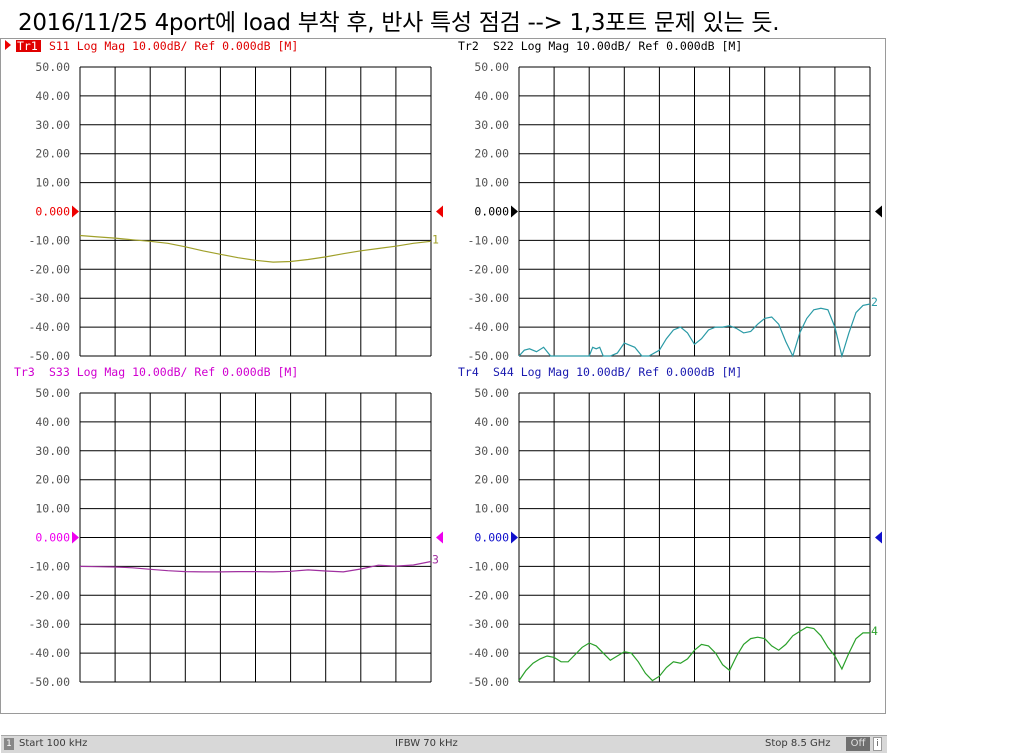 The width and height of the screenshot is (1024, 753). What do you see at coordinates (173, 372) in the screenshot?
I see `trace-title: S33 Log Mag 10.00dB/ Ref 0.000dB [M]` at bounding box center [173, 372].